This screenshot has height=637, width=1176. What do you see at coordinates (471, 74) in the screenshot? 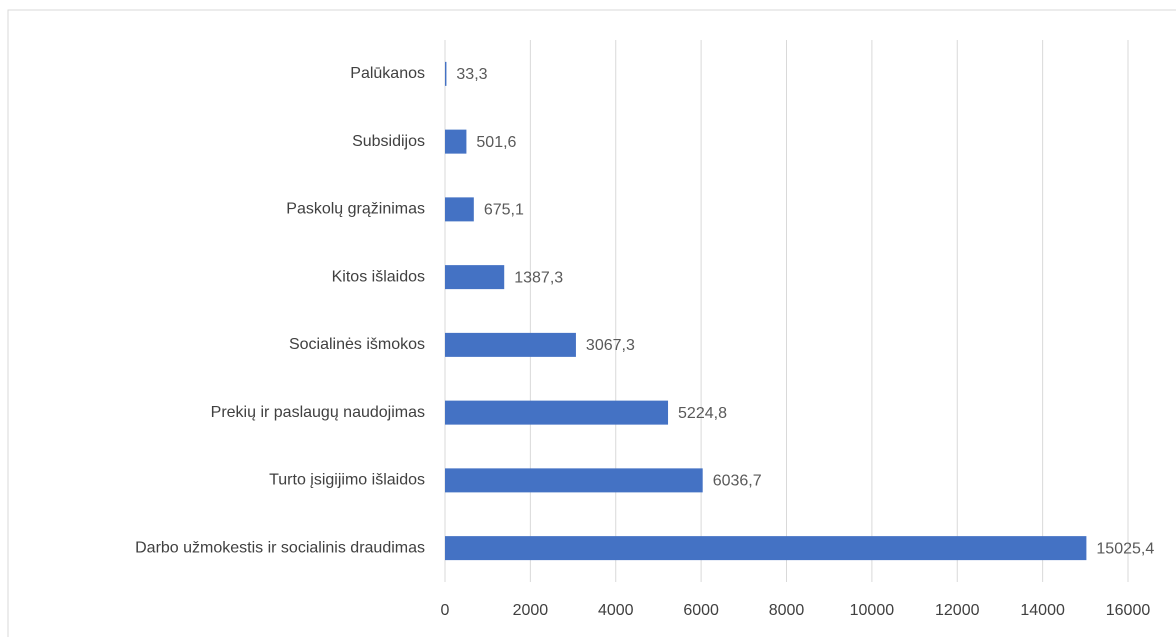
I see `value-label: 33,3` at bounding box center [471, 74].